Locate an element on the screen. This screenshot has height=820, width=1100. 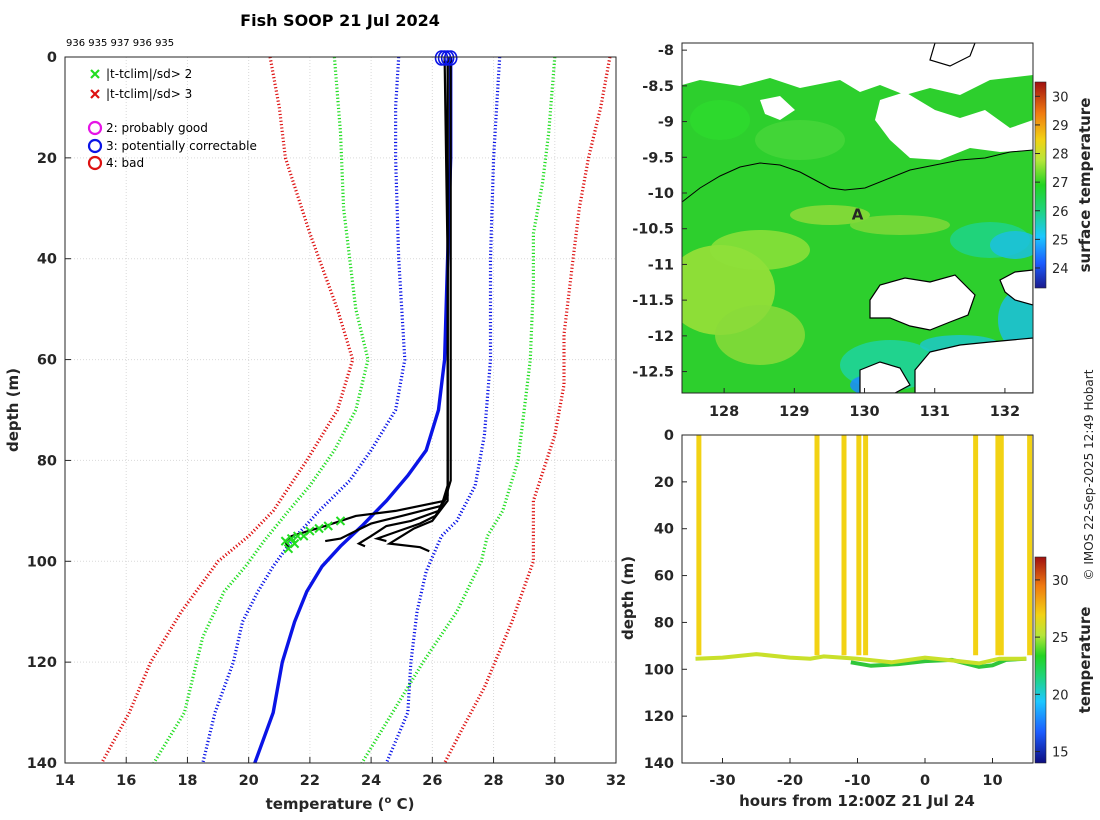
section-y-tick-label: 140 is located at coordinates (659, 764).